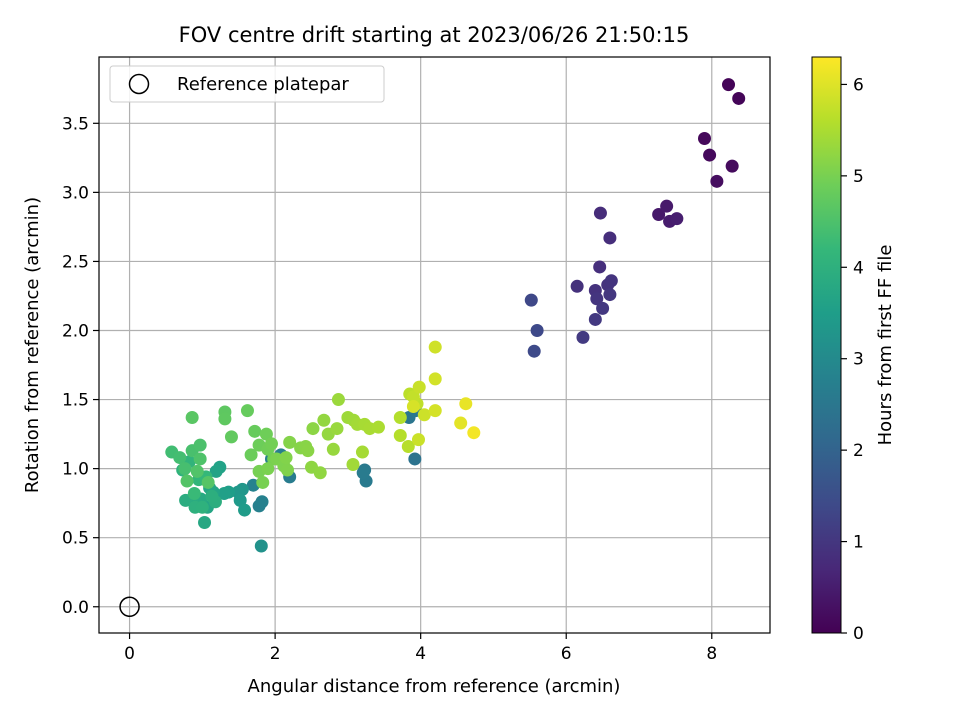  What do you see at coordinates (420, 648) in the screenshot?
I see `x-axis-ticks: 0 2 4 6 8` at bounding box center [420, 648].